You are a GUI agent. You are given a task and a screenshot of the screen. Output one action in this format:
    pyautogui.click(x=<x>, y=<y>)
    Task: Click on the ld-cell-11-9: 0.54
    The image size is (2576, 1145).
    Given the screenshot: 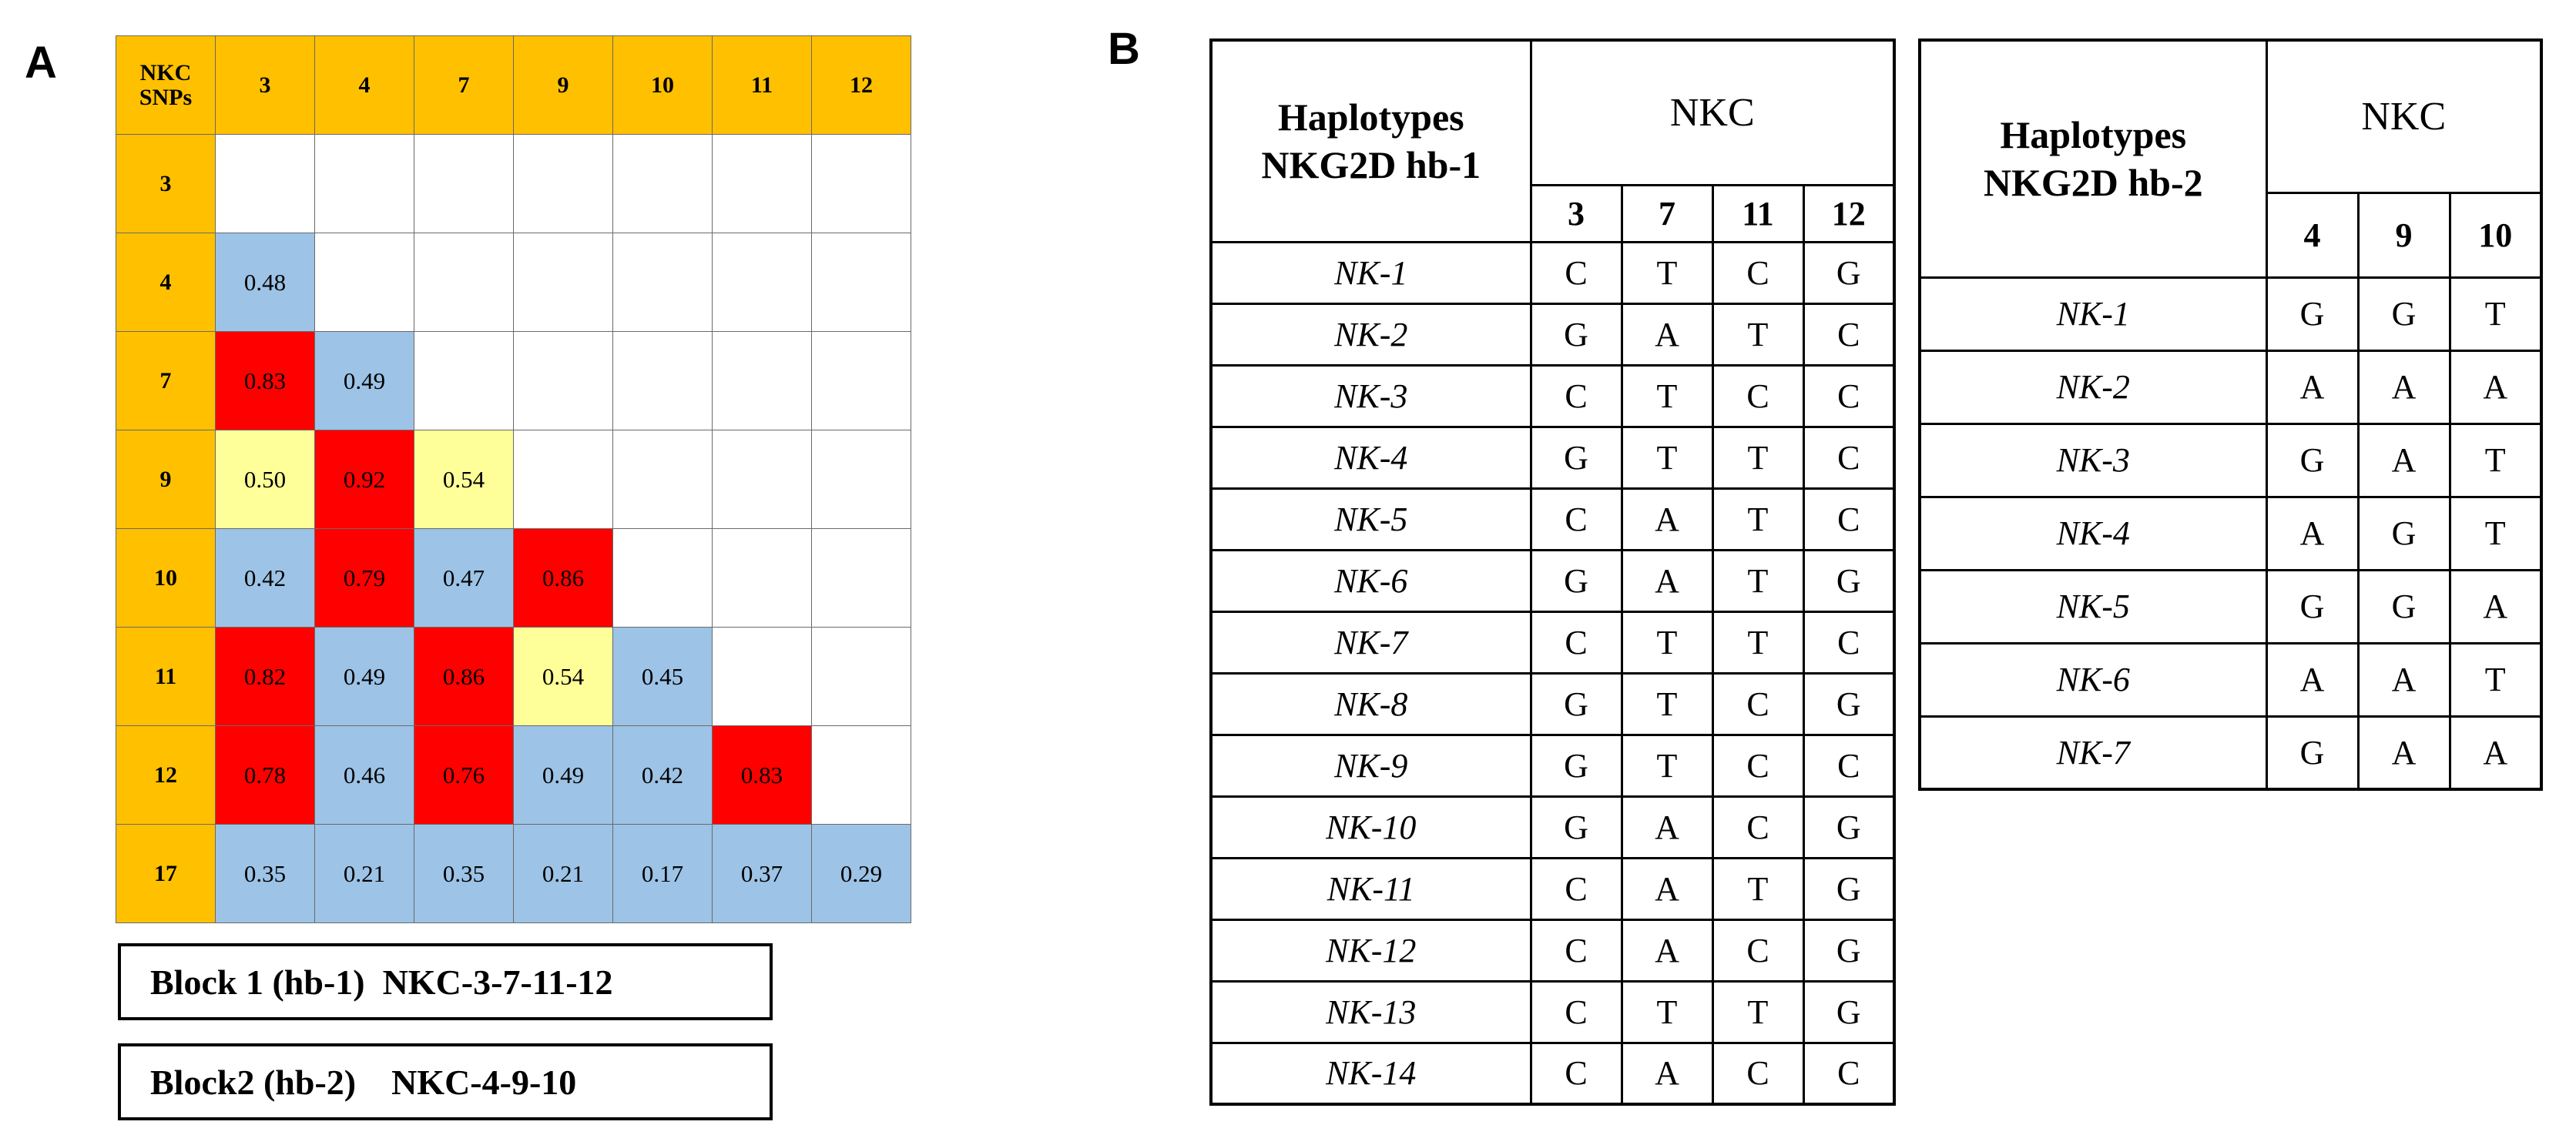 What is the action you would take?
    pyautogui.click(x=563, y=676)
    